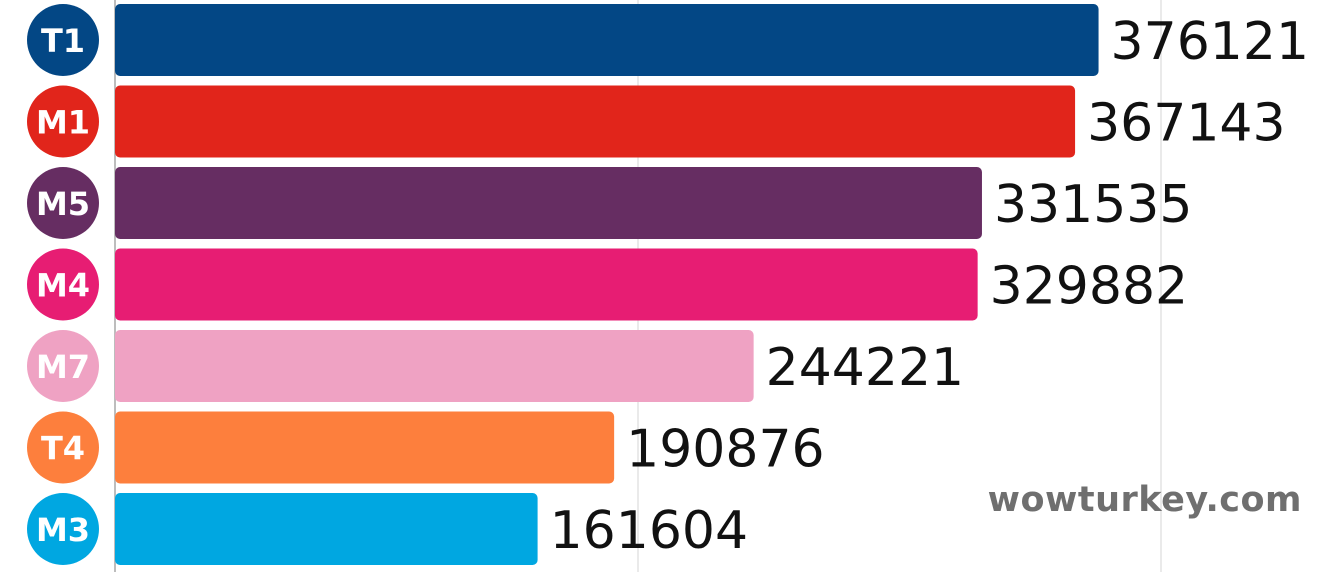 The height and width of the screenshot is (572, 1332). I want to click on category-label-t1: T1, so click(63, 41).